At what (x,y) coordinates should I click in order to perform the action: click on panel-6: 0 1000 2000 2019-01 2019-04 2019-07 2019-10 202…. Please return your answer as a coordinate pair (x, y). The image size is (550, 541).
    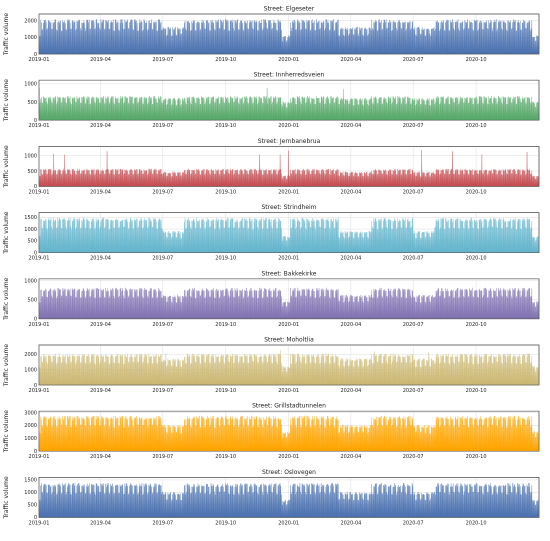
    Looking at the image, I should click on (271, 365).